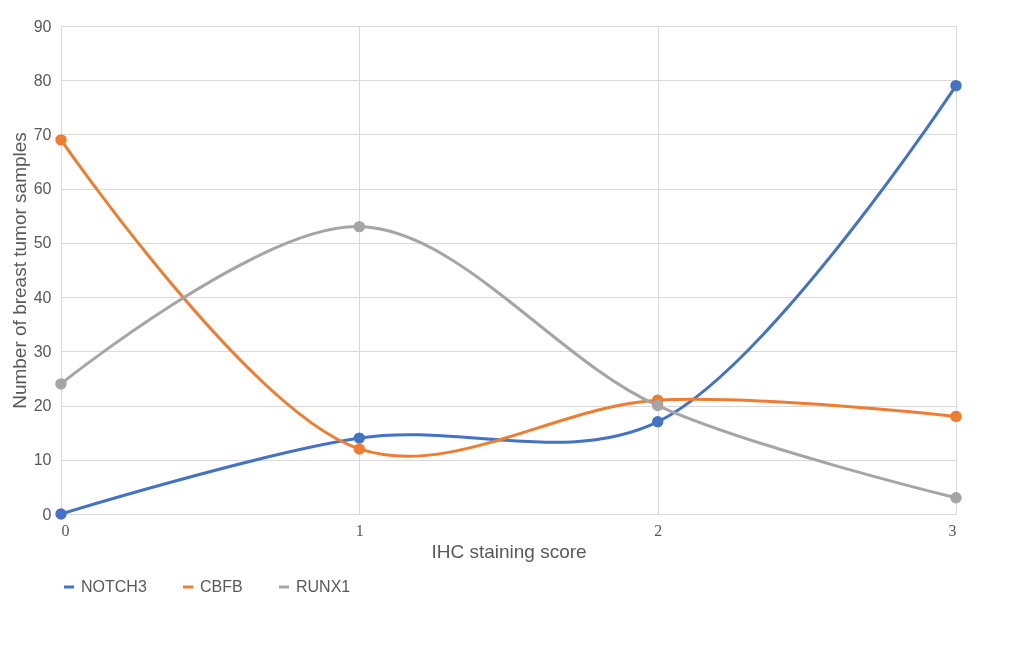 The width and height of the screenshot is (1020, 657). What do you see at coordinates (42, 80) in the screenshot?
I see `y-tick-label: 80` at bounding box center [42, 80].